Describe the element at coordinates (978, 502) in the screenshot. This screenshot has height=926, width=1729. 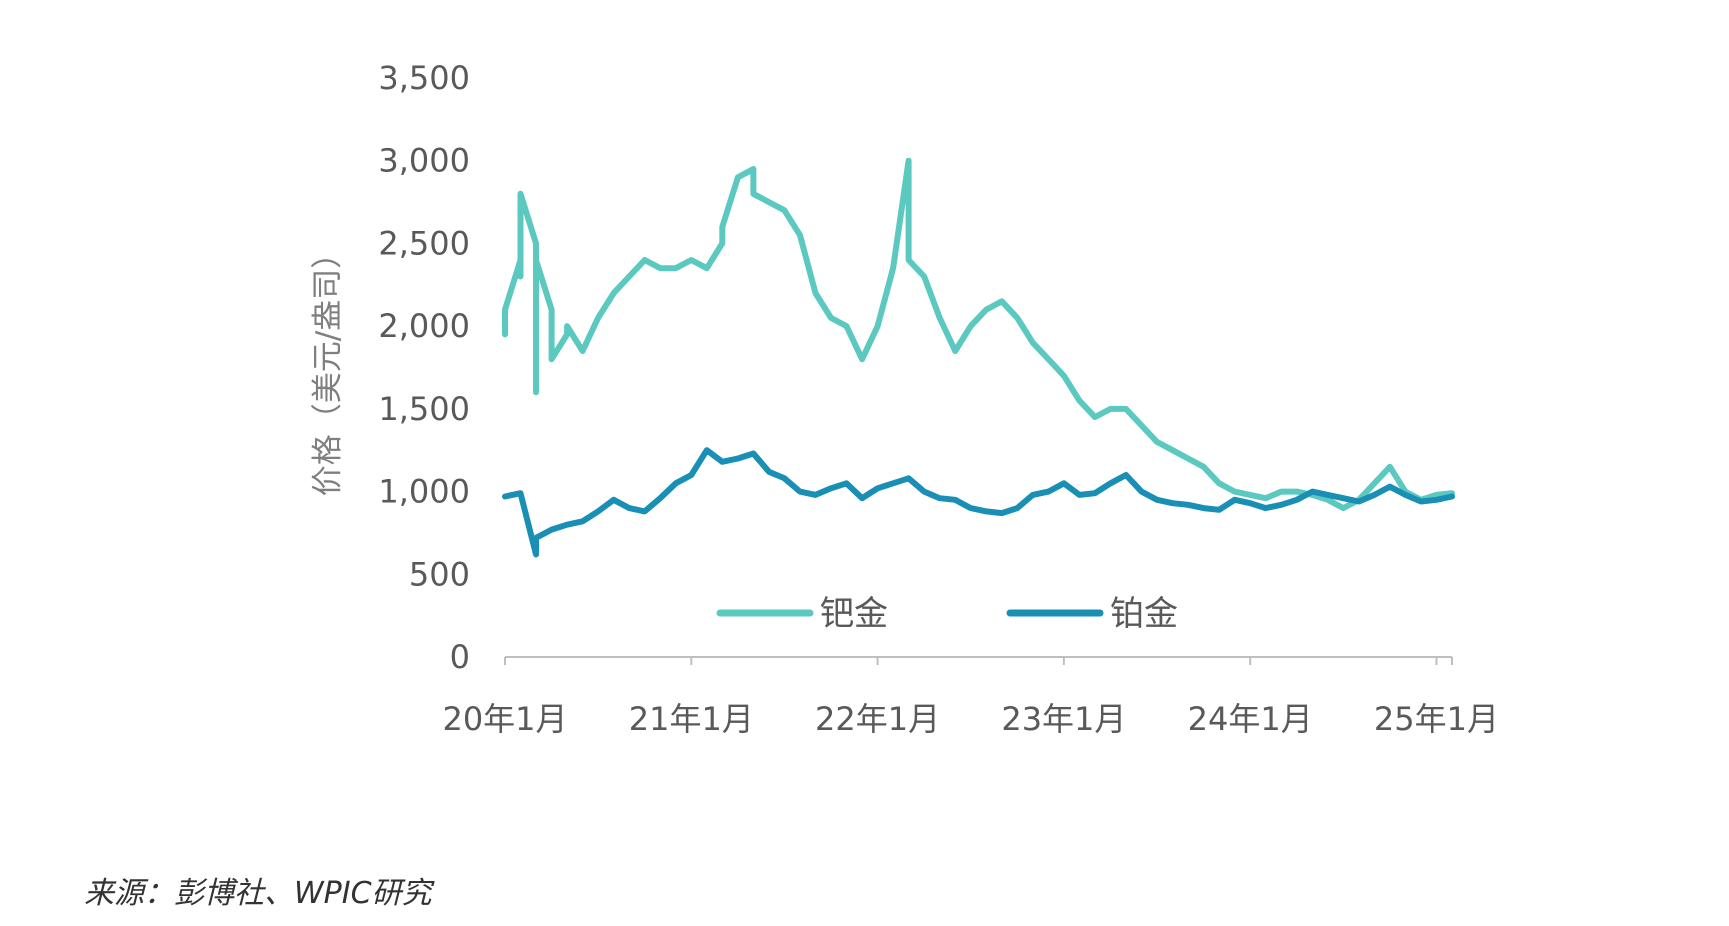
I see `platinum-series-line` at that location.